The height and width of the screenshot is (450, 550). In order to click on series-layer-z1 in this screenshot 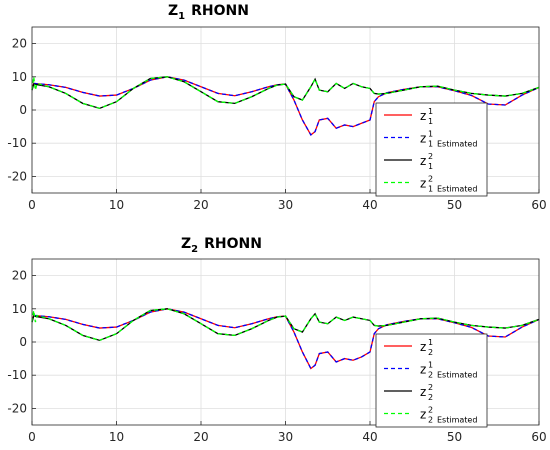, I will do `click(285, 106)`.